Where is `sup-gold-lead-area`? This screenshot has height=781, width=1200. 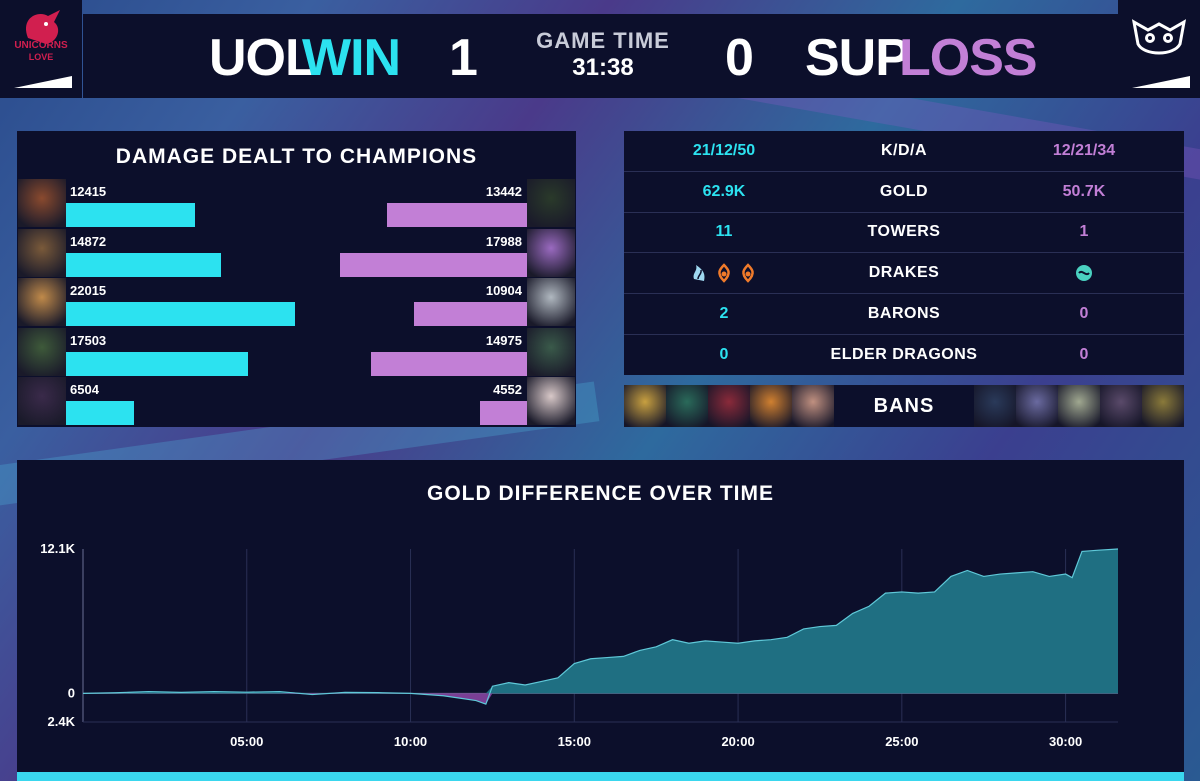
sup-gold-lead-area is located at coordinates (600, 699).